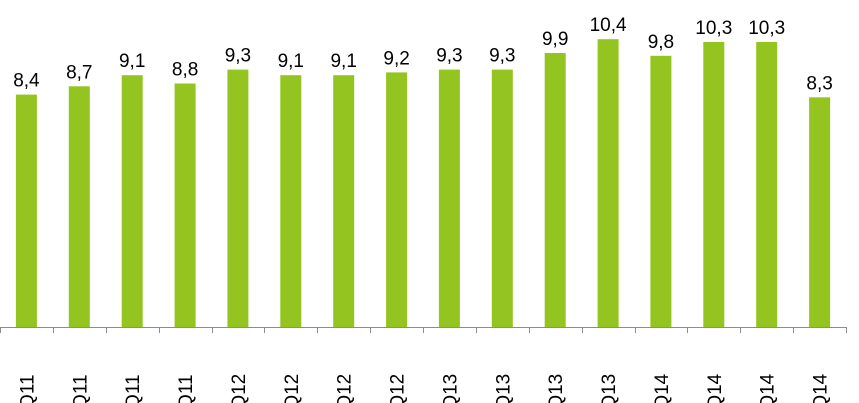 The height and width of the screenshot is (403, 859). Describe the element at coordinates (503, 388) in the screenshot. I see `category-label-2Q13: 2Q13` at that location.